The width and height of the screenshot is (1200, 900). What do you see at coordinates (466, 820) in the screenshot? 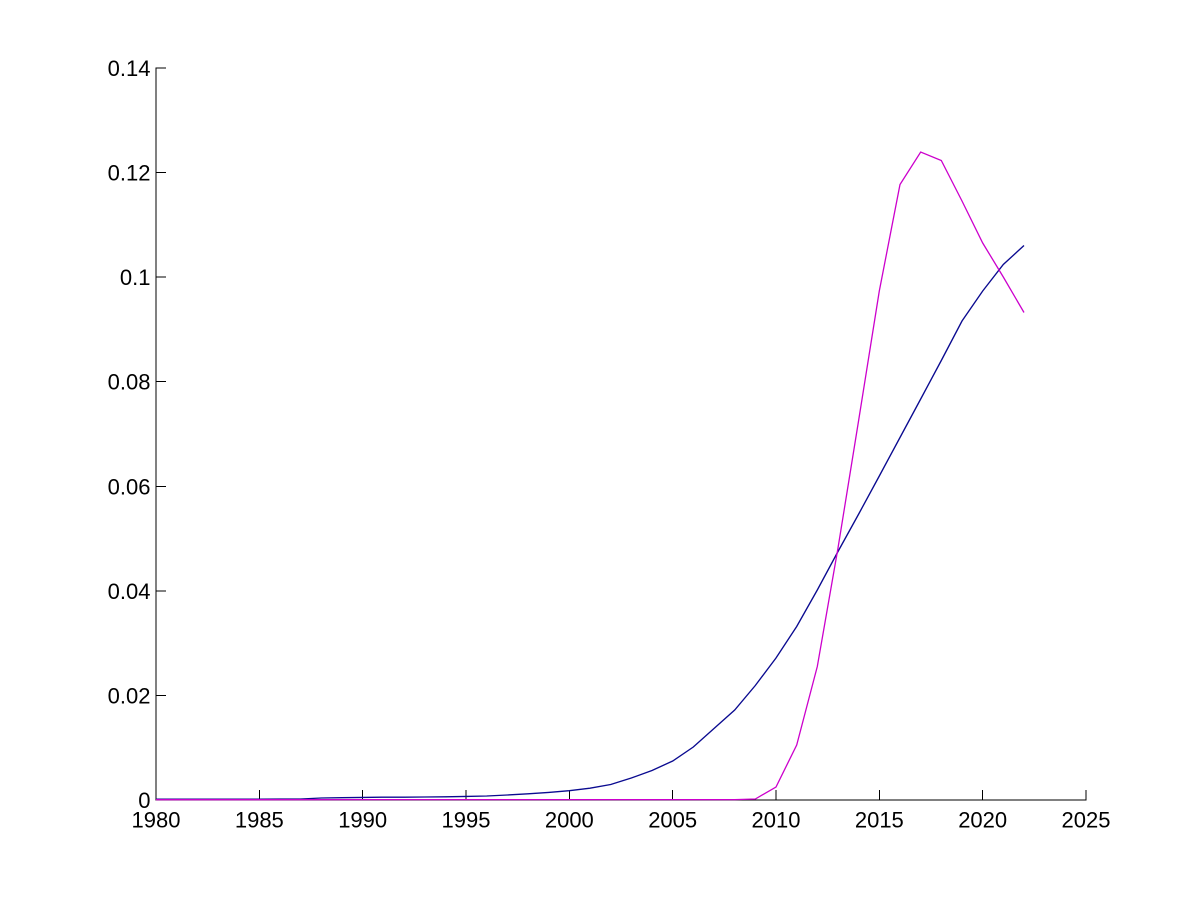
I see `svg-text: 1995` at bounding box center [466, 820].